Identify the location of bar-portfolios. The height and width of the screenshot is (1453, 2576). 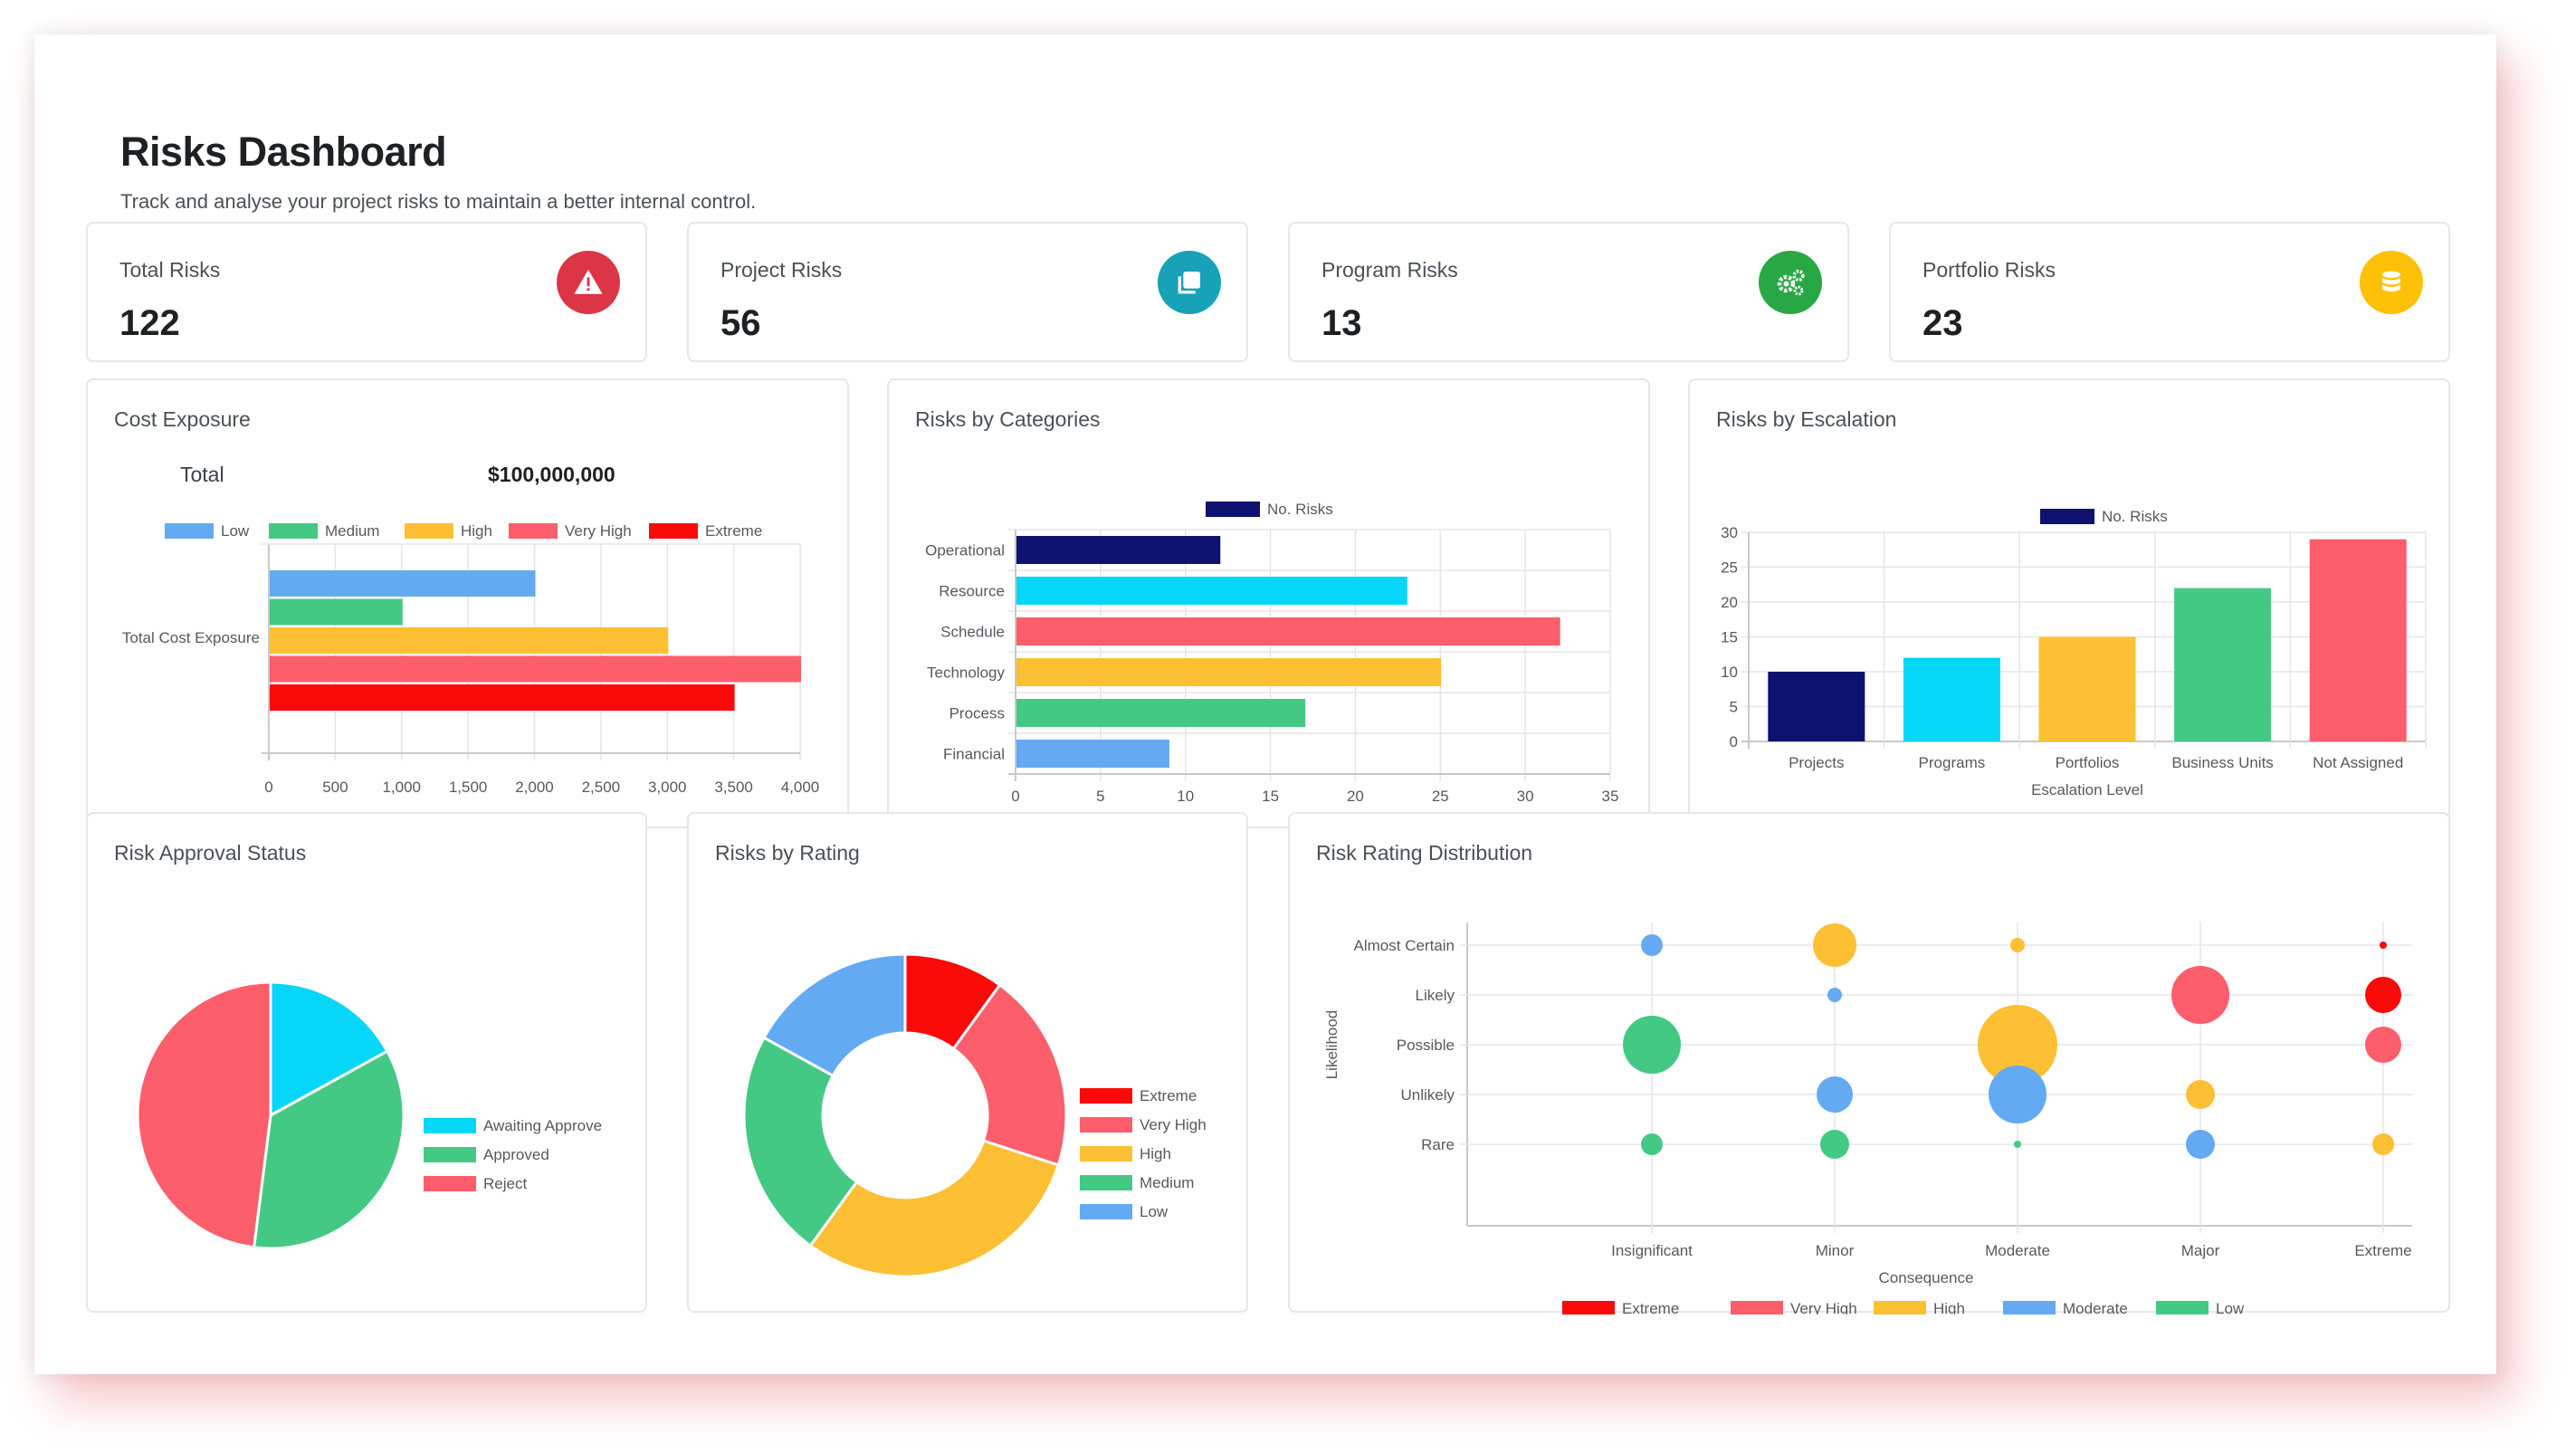
(2087, 688).